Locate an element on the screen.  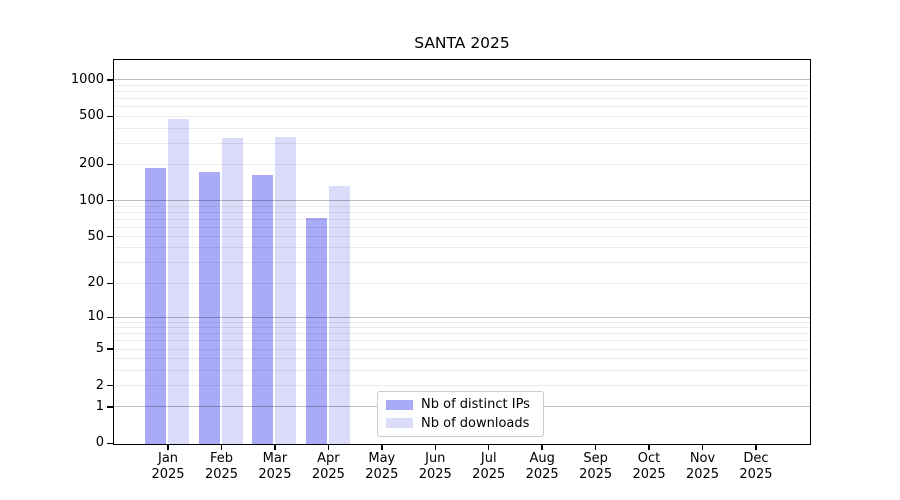
x-tick-label: Sep 2025 is located at coordinates (596, 466).